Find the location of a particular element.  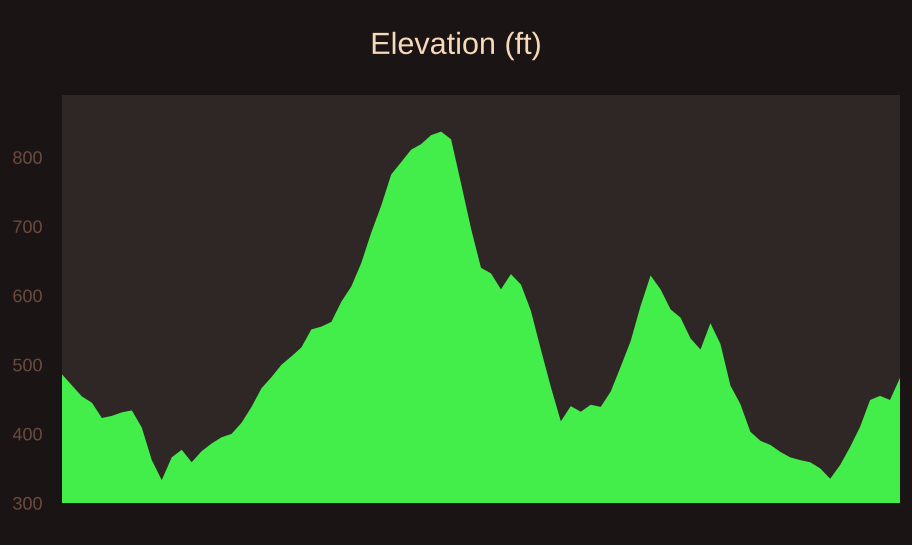

y-tick-label: 300 is located at coordinates (27, 503).